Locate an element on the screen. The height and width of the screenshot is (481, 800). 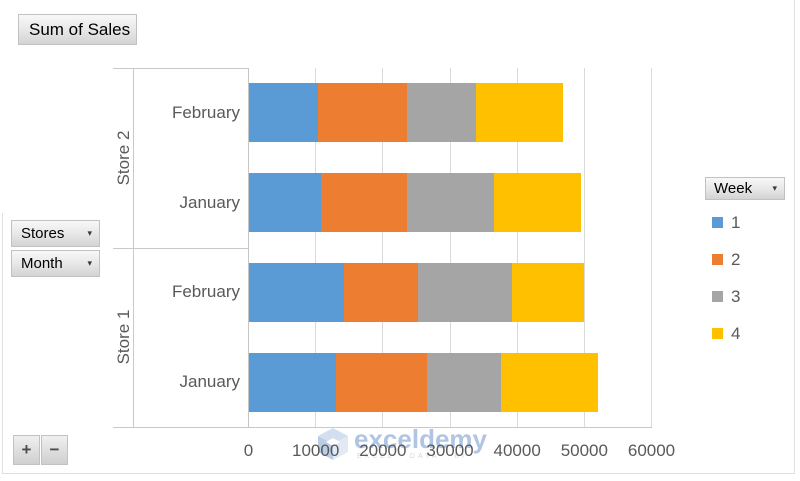
watermark-tagline: EXCEL · DATA · BI is located at coordinates (412, 456).